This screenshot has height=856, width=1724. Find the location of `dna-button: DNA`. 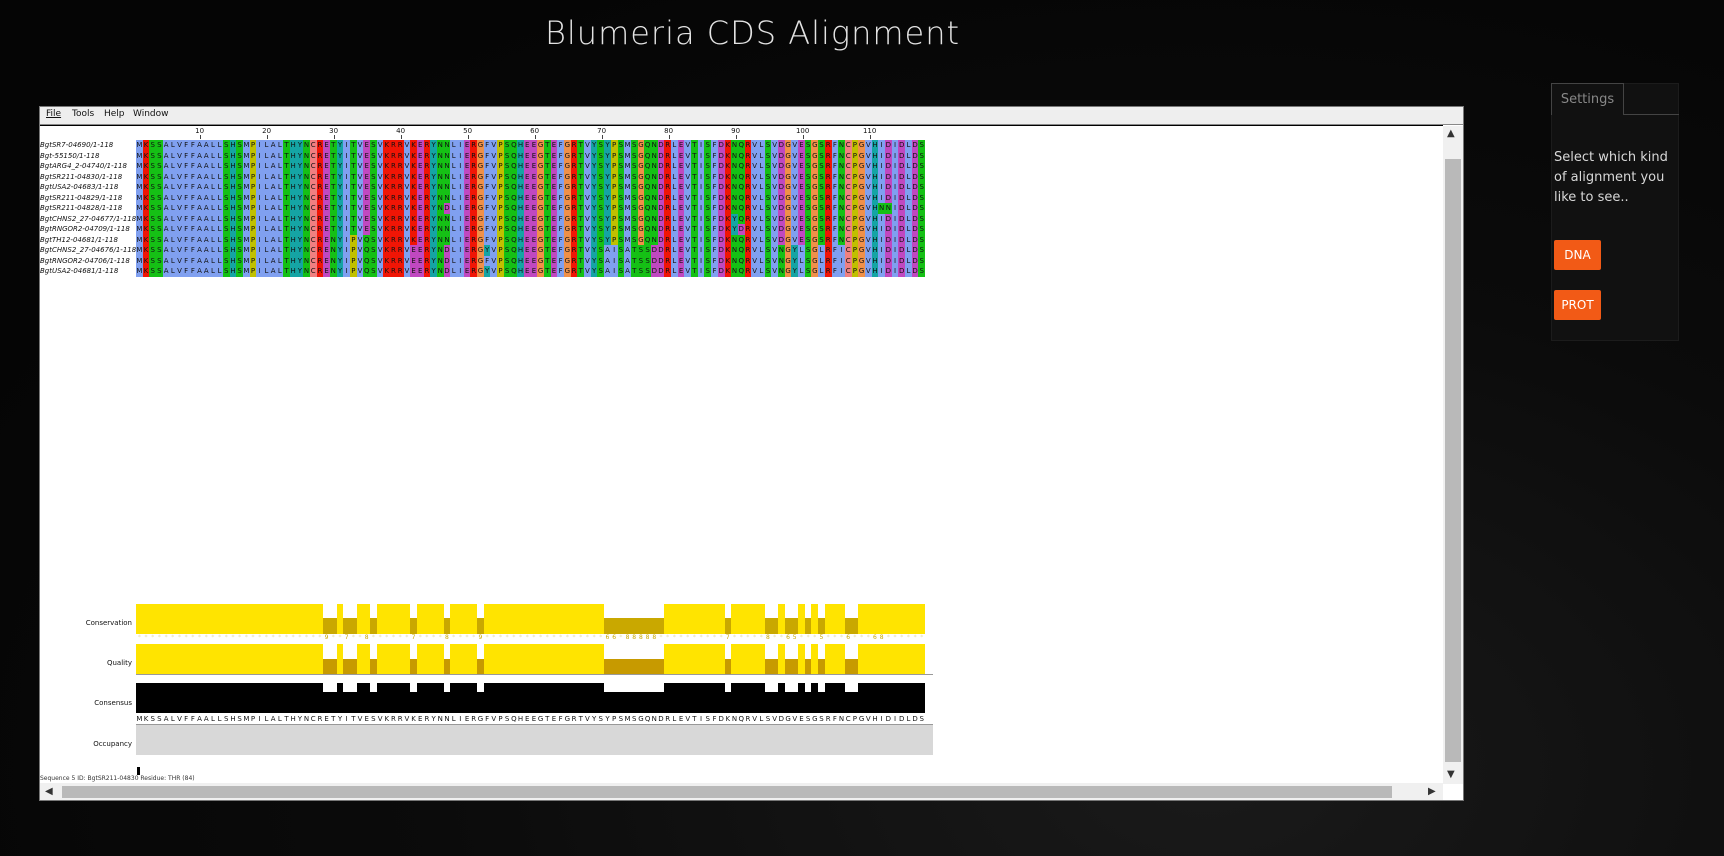

dna-button: DNA is located at coordinates (1577, 255).